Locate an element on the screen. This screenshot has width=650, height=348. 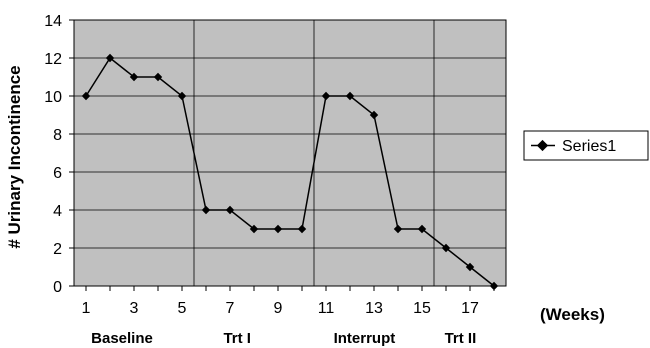
phase-label-trt-ii: Trt II is located at coordinates (461, 338).